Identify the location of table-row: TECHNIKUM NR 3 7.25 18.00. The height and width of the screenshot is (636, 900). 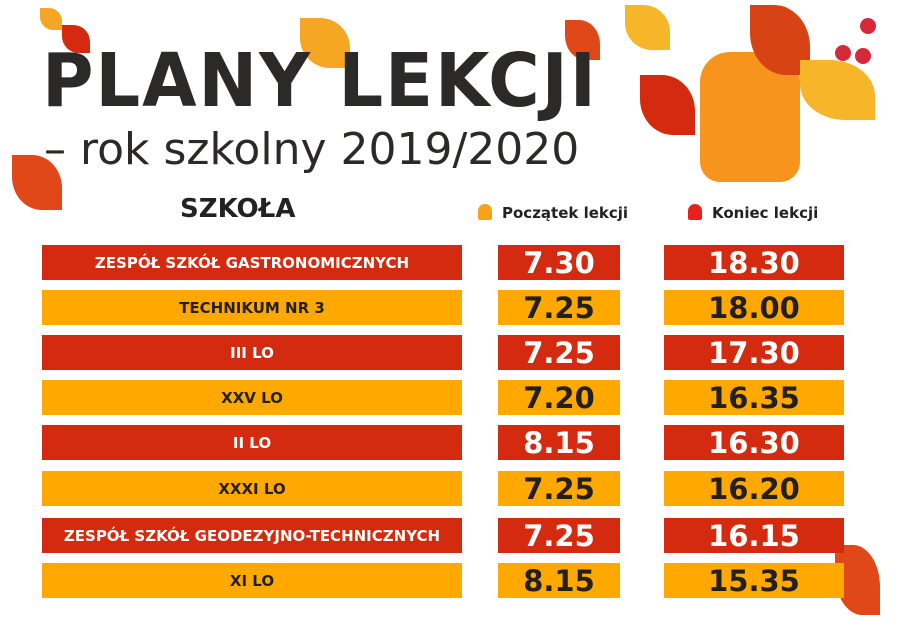
(450, 307).